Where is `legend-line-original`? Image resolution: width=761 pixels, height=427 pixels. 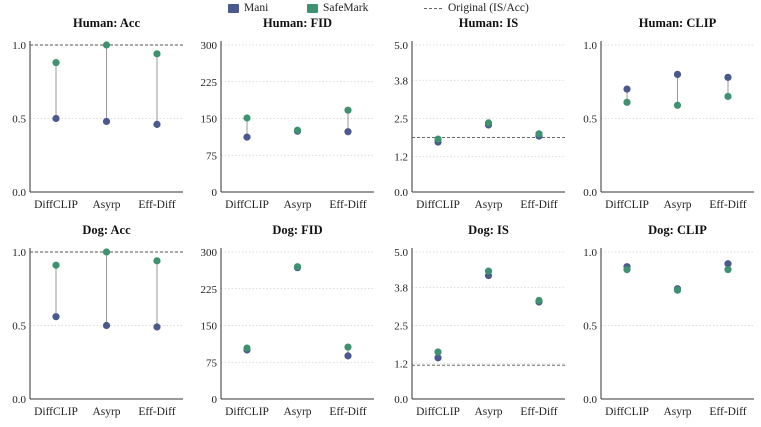
legend-line-original is located at coordinates (433, 8).